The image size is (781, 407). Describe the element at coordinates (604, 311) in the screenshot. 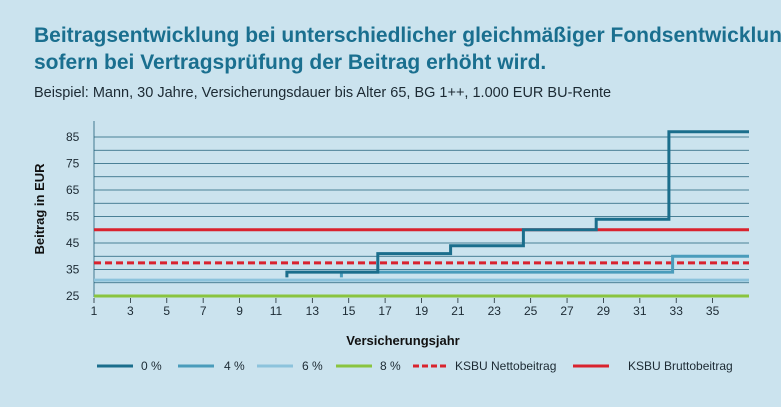

I see `x-tick-label: 29` at that location.